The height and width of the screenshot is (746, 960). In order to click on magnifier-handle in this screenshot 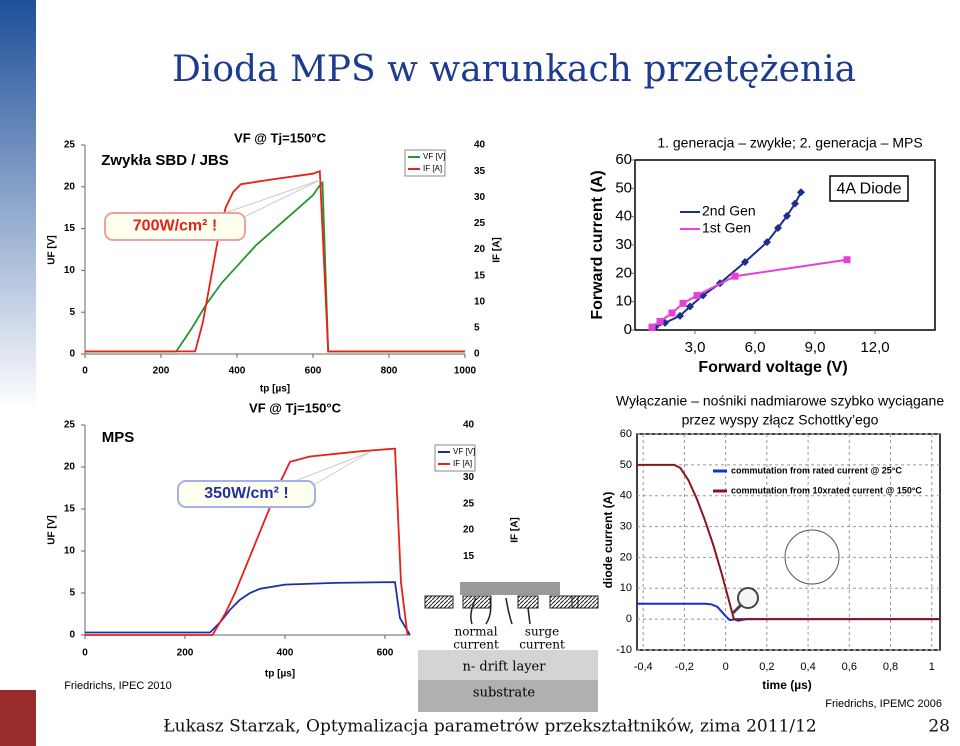, I will do `click(737, 609)`.